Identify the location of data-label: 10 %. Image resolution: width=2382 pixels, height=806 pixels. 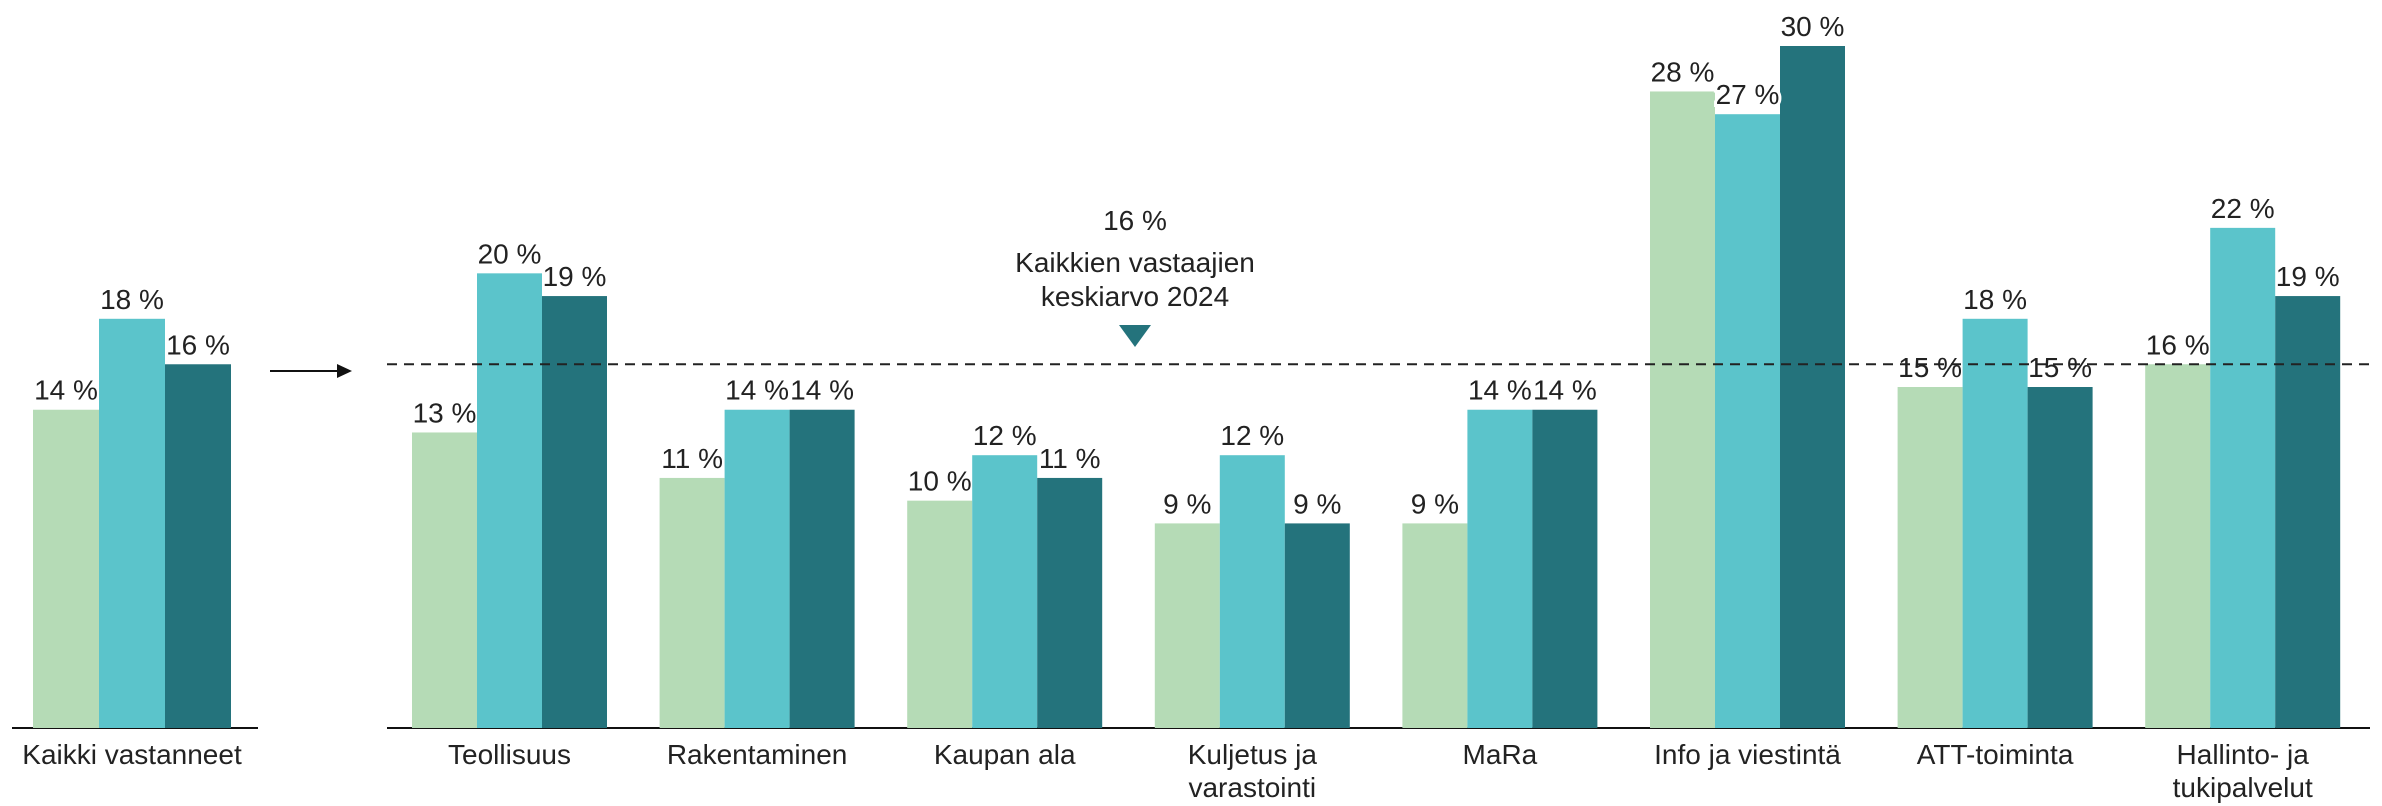
(940, 481).